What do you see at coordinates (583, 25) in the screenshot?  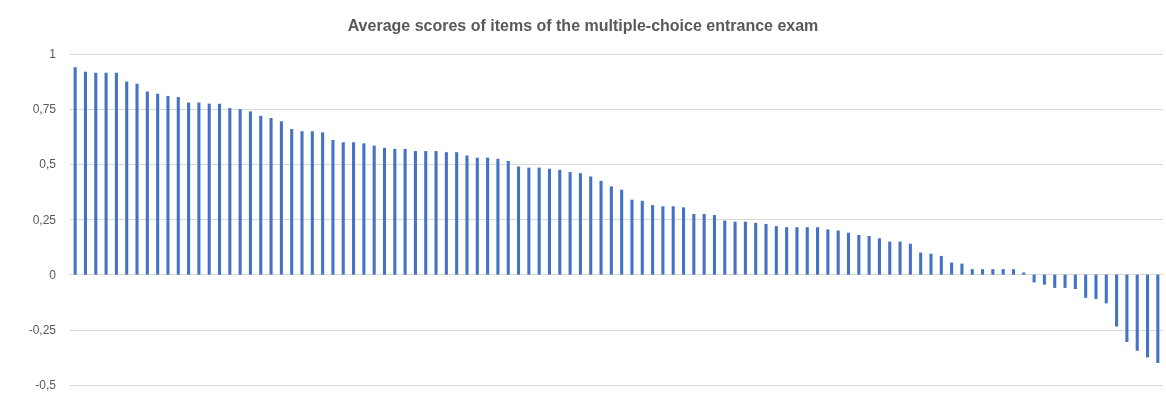 I see `chart-title: Average scores of items of the multiple-choice entrance exam` at bounding box center [583, 25].